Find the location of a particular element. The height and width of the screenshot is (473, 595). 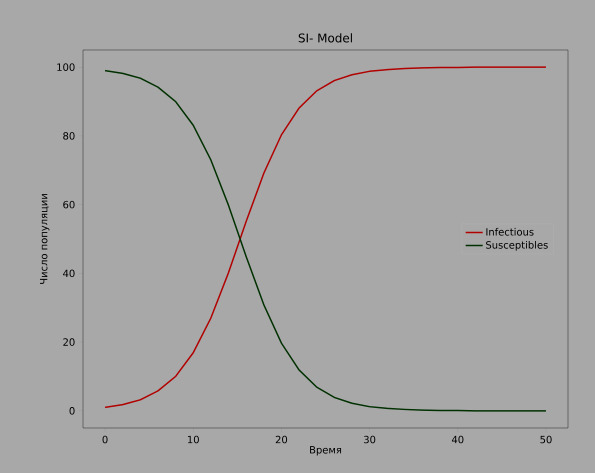

y-tick-label: 100 is located at coordinates (66, 67).